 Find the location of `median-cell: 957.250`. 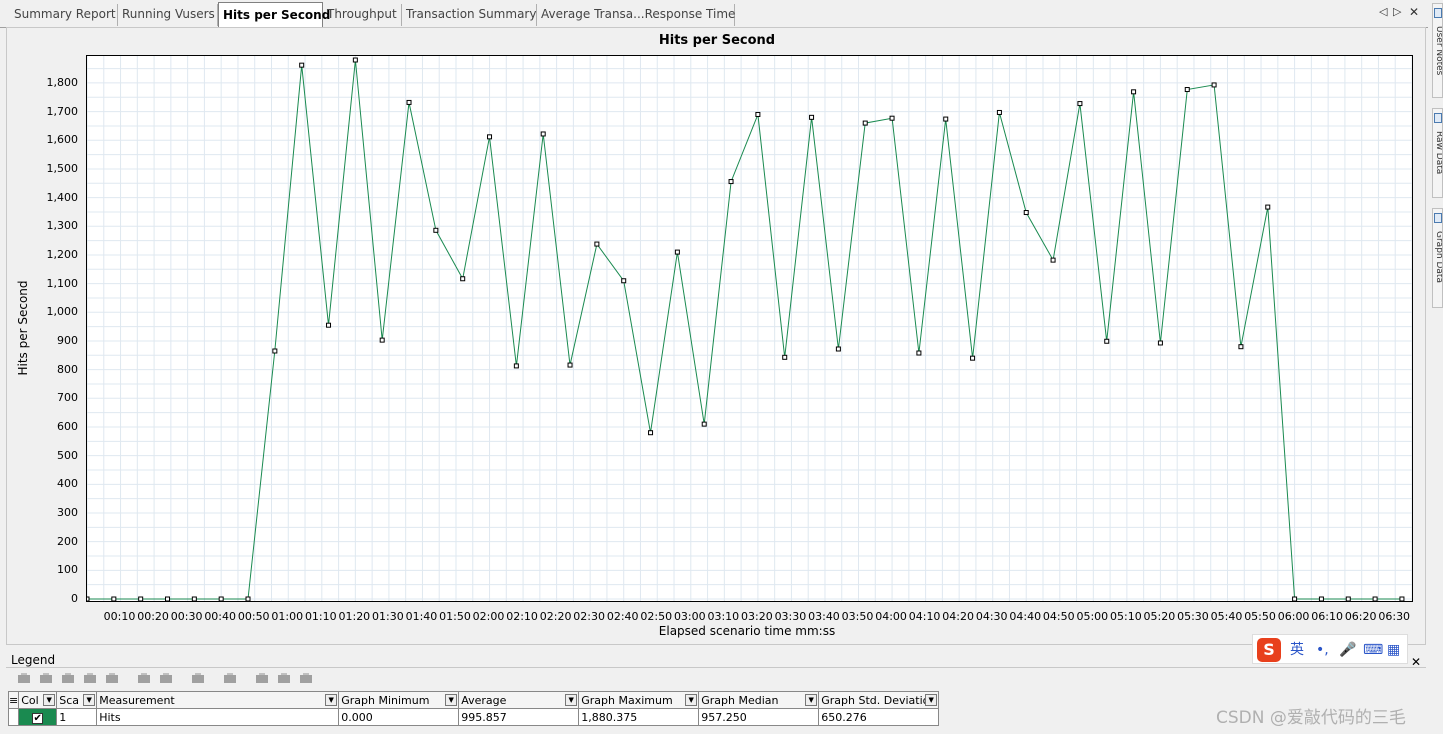

median-cell: 957.250 is located at coordinates (759, 717).